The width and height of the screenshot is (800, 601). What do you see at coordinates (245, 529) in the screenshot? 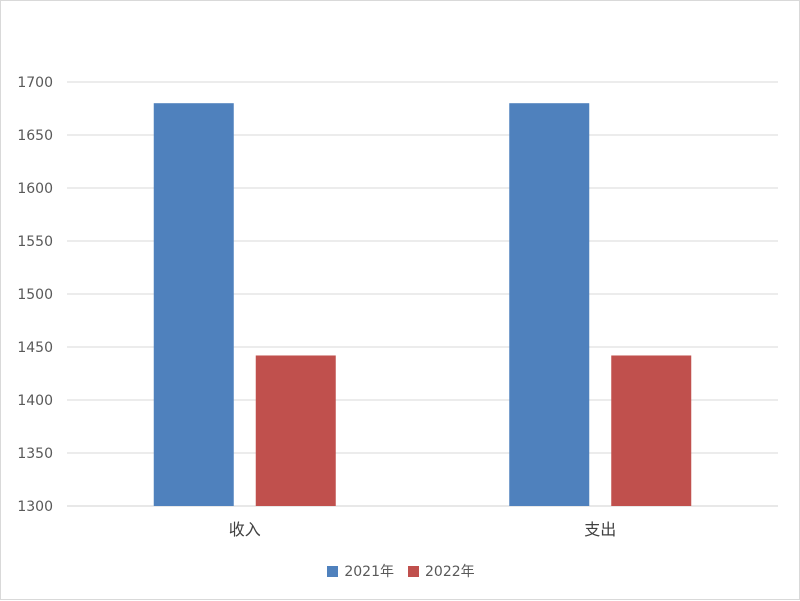
I see `x-category-label: 收入` at bounding box center [245, 529].